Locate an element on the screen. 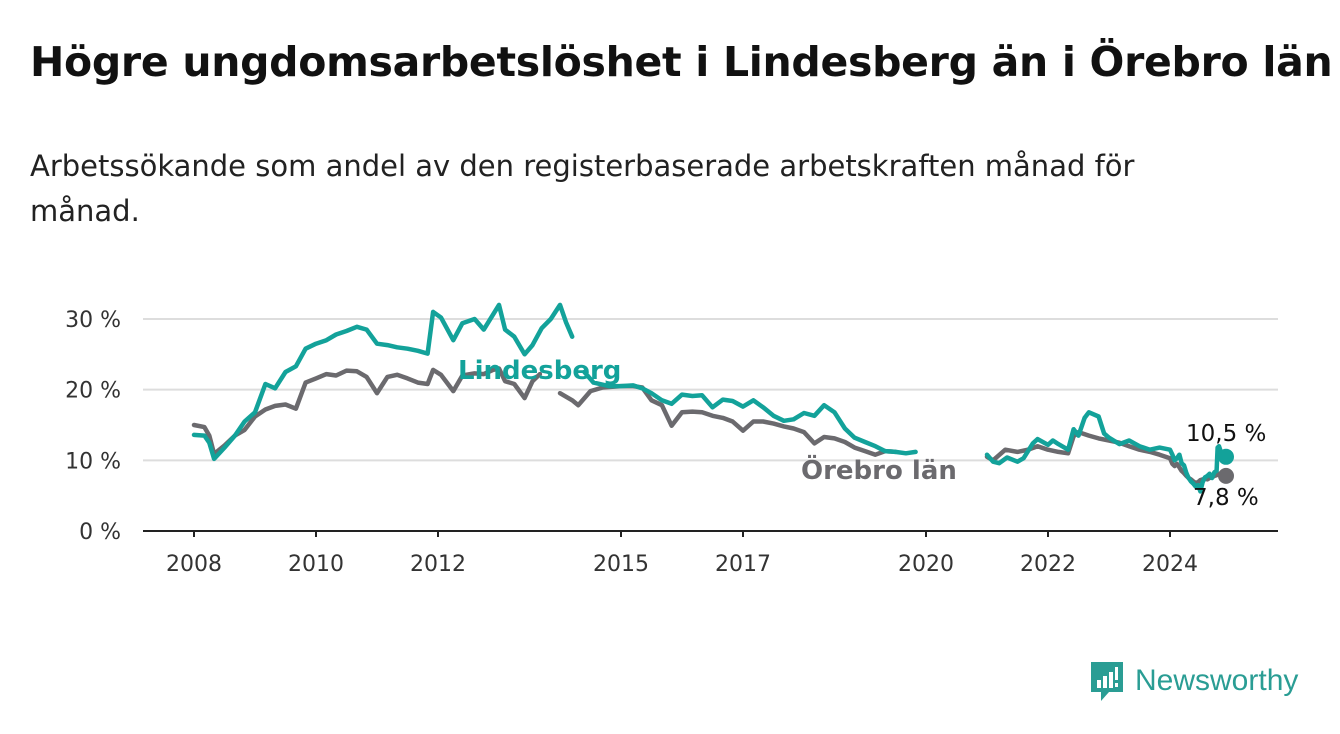  end-point-orebro is located at coordinates (1226, 475).